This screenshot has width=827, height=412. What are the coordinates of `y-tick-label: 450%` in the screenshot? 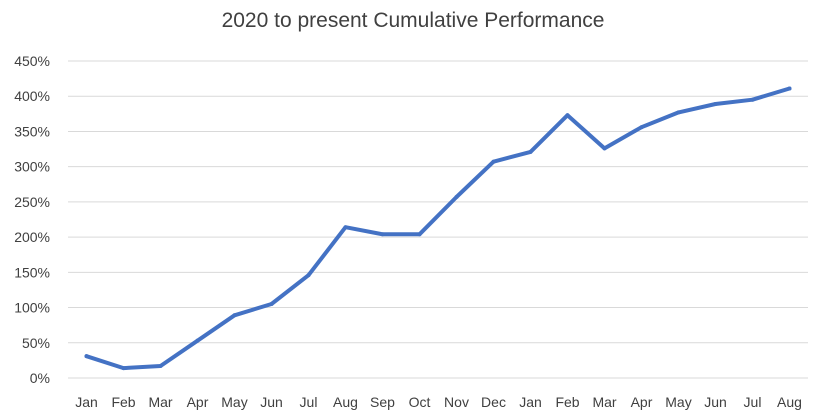 It's located at (32, 61).